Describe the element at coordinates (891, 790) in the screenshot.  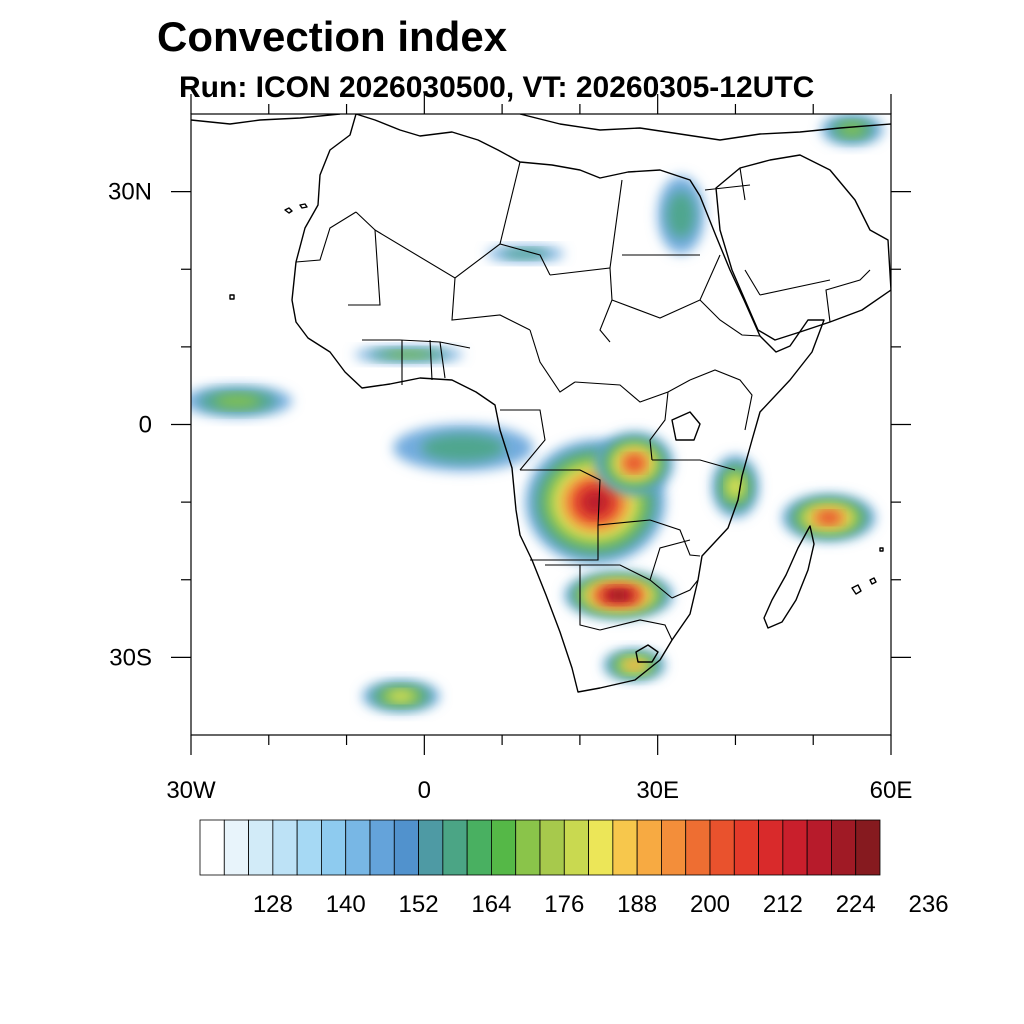
I see `x-tick-label: 60E` at that location.